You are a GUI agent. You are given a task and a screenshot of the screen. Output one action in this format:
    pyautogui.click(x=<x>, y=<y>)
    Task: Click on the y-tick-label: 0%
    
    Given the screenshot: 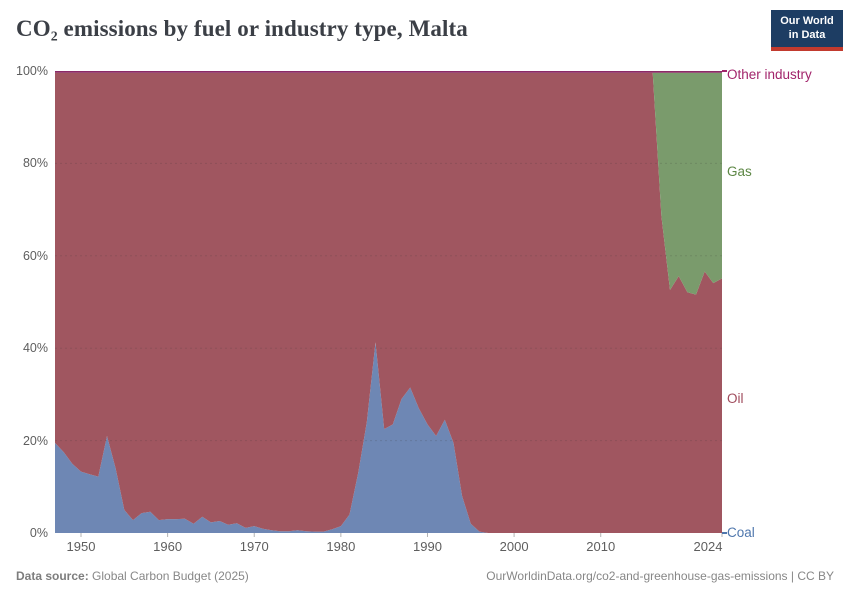 What is the action you would take?
    pyautogui.click(x=38, y=533)
    